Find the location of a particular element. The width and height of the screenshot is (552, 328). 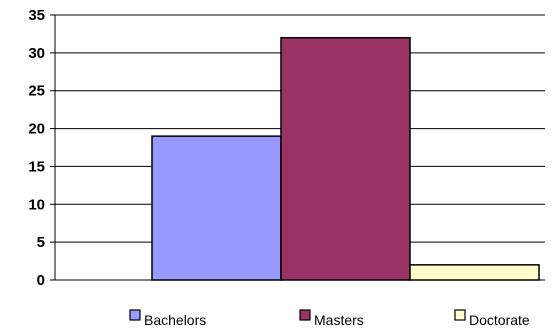

legend-label-bachelors: Bachelors is located at coordinates (175, 320).